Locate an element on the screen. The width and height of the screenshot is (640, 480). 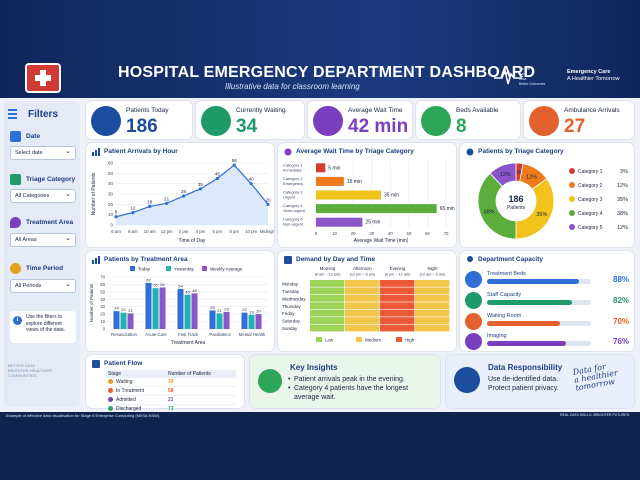
y-tick-label: 60 is located at coordinates (102, 284).